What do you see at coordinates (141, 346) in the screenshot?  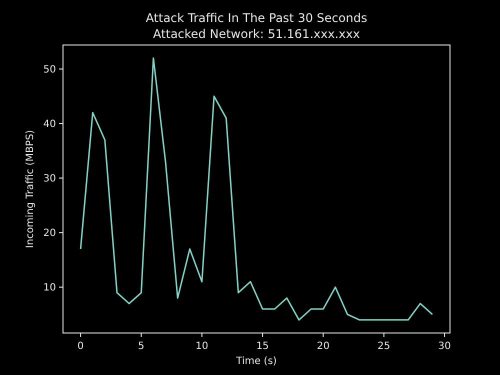 I see `x-tick-label: 5` at bounding box center [141, 346].